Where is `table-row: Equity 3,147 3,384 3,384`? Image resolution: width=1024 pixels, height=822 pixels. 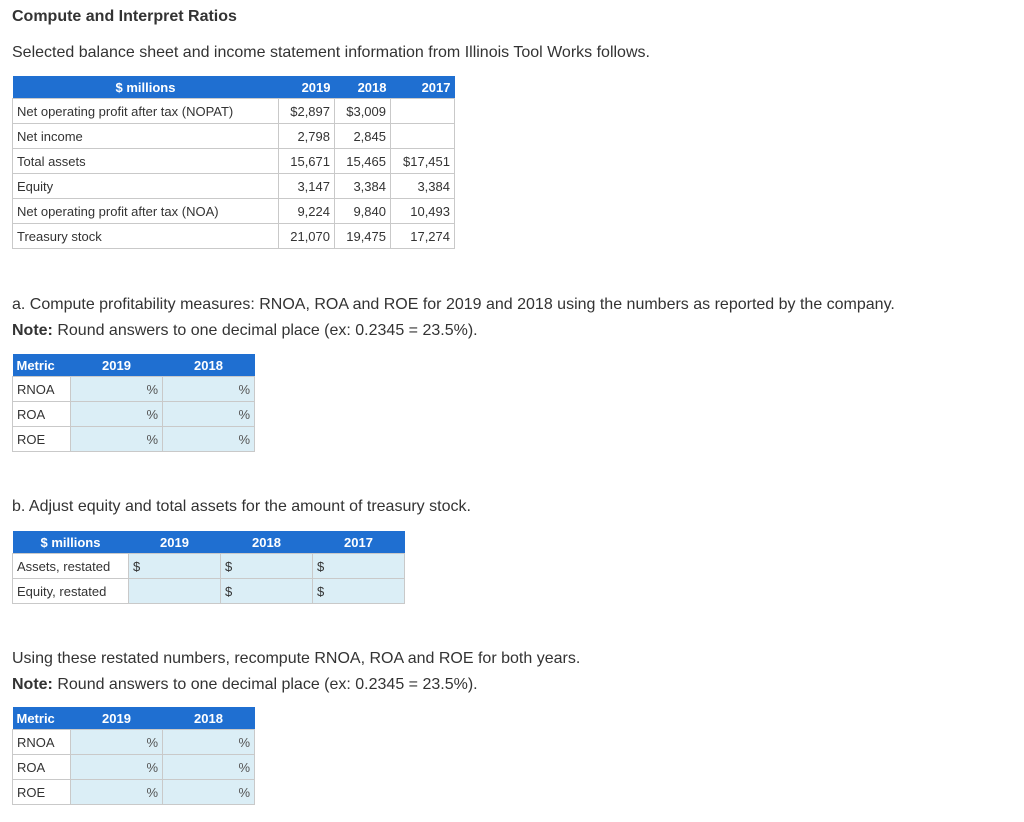
table-row: Equity 3,147 3,384 3,384 is located at coordinates (233, 186).